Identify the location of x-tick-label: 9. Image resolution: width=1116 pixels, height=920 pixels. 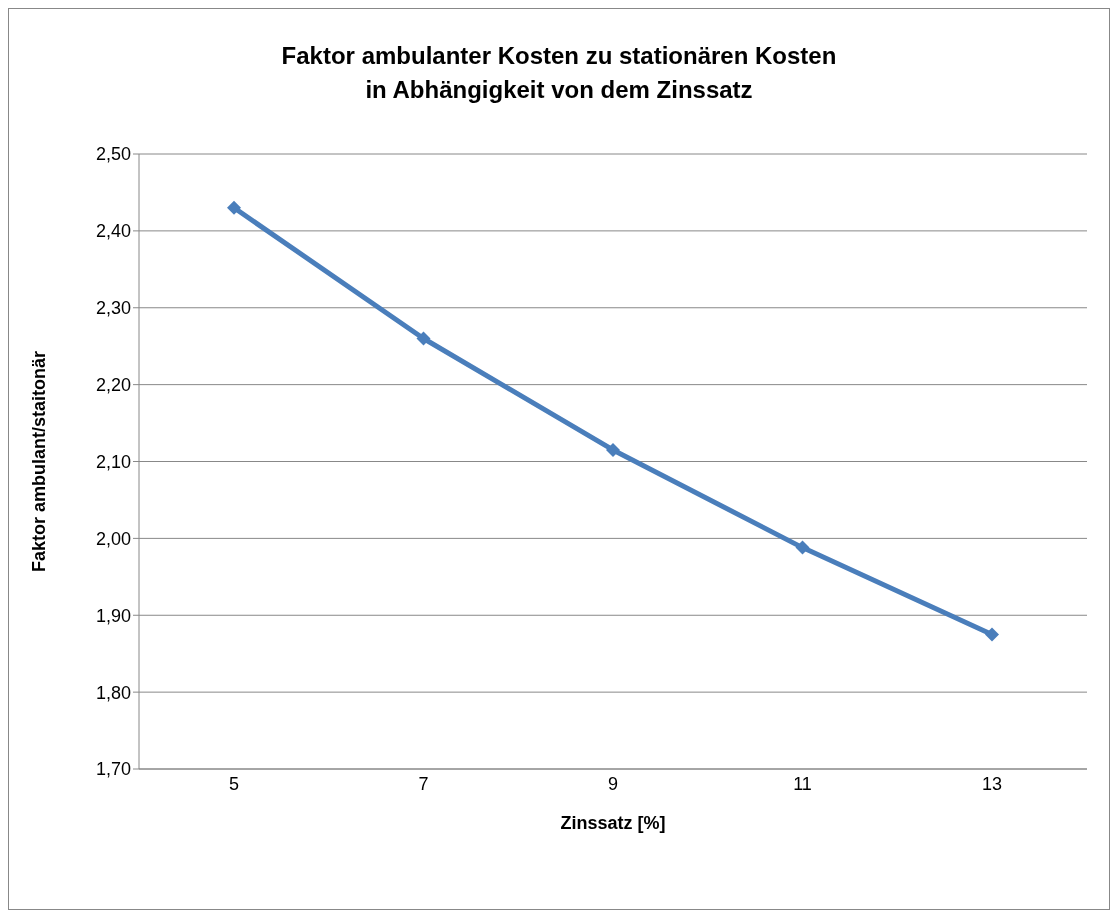
(613, 783).